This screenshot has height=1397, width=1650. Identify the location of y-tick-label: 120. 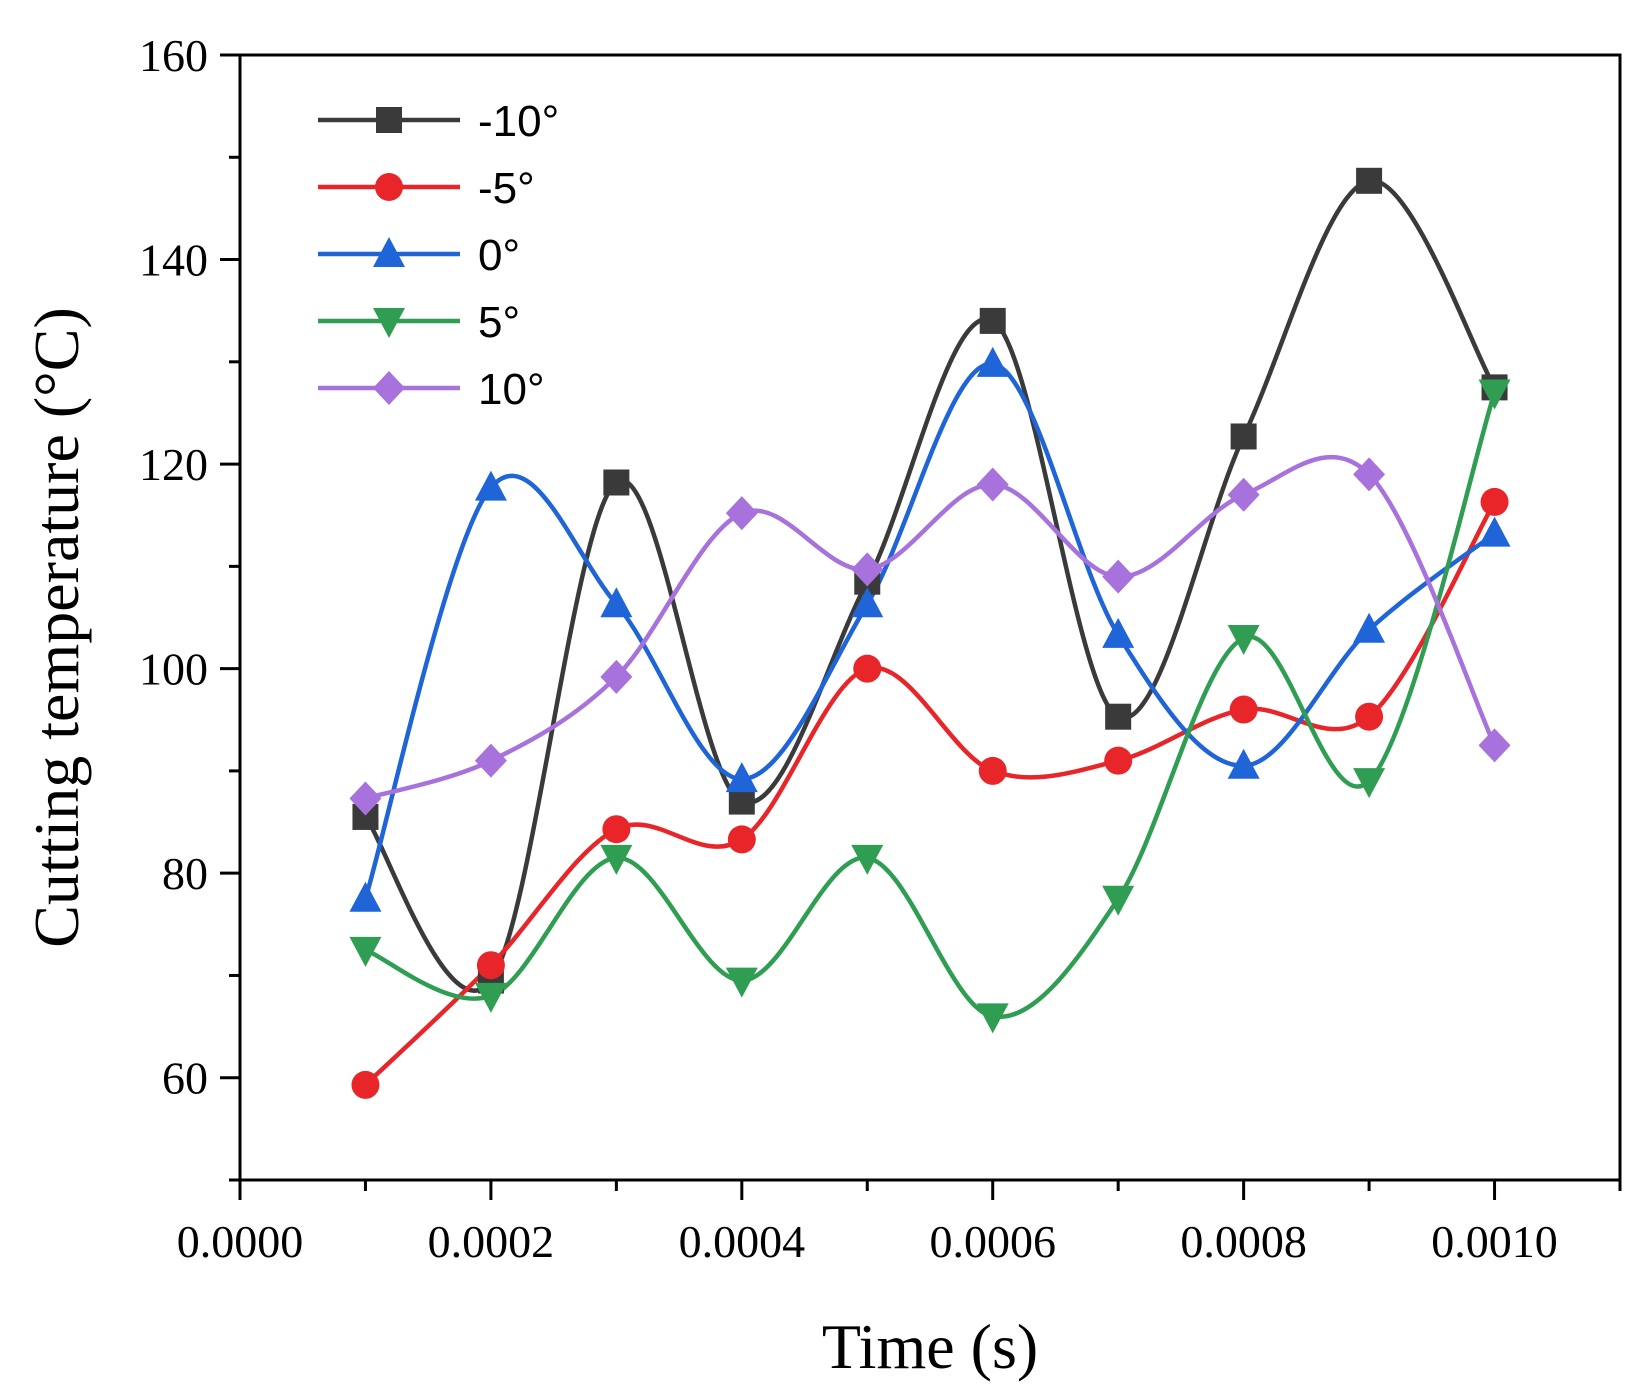
(173, 464).